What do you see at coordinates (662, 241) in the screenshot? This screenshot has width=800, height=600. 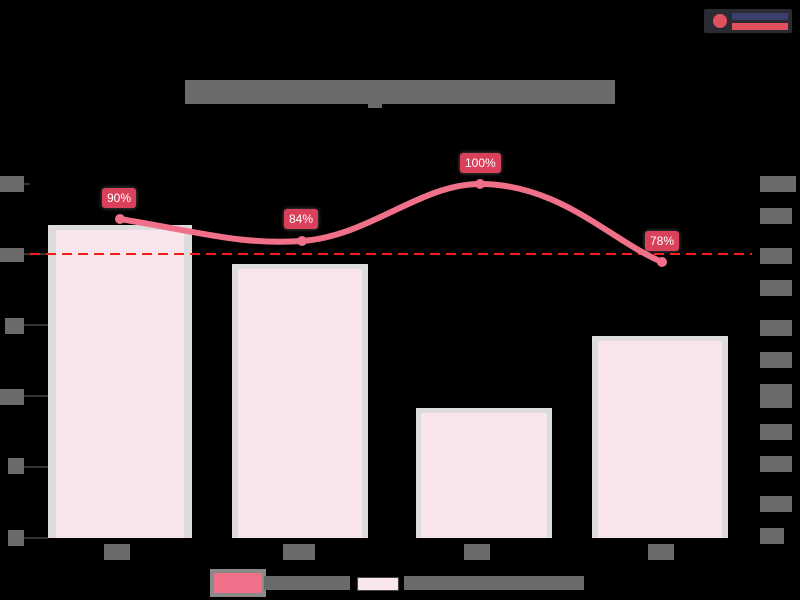 I see `data-label-3: 78%` at bounding box center [662, 241].